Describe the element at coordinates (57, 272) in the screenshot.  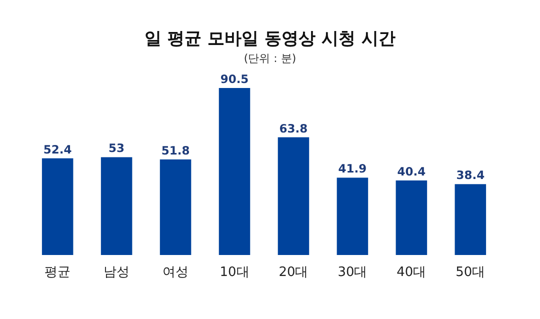
I see `x-tick-label: 평균` at that location.